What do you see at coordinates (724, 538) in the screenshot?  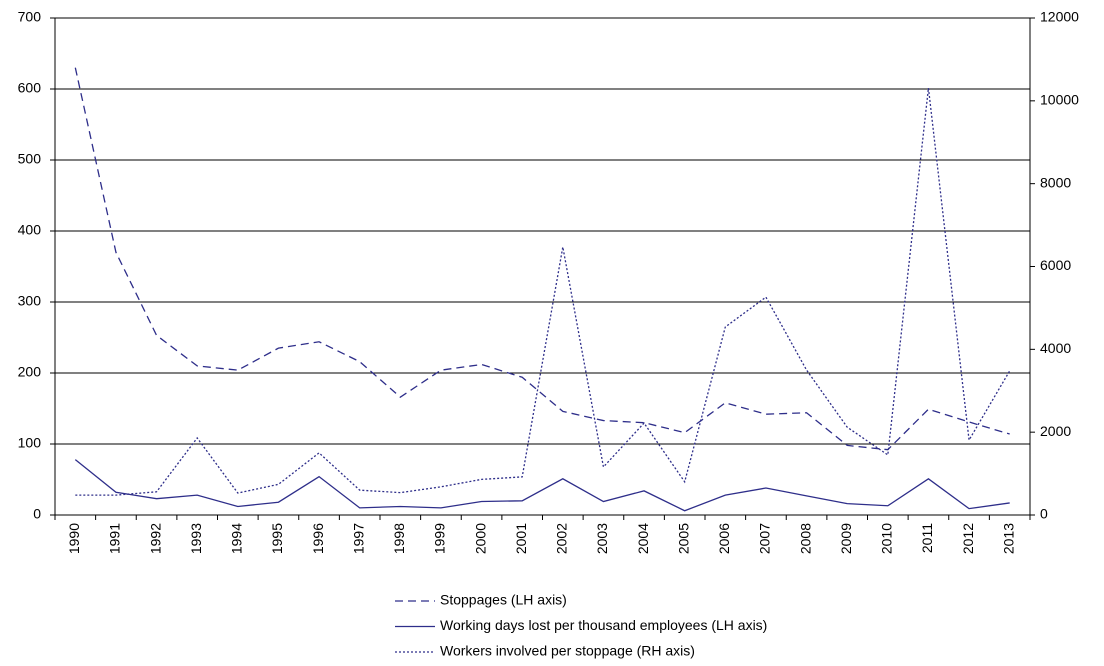 I see `x-tick-label: 2006` at bounding box center [724, 538].